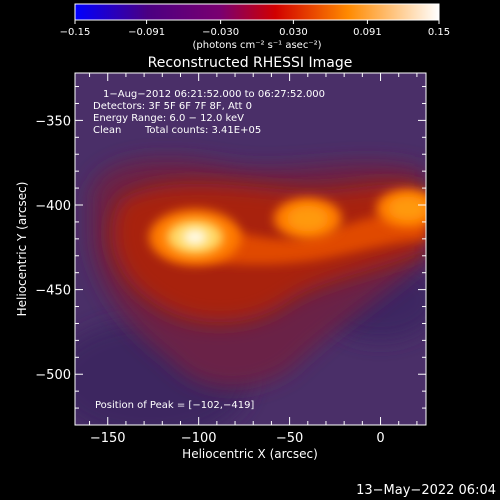 The image size is (500, 500). I want to click on x-tick-label: −100, so click(199, 438).